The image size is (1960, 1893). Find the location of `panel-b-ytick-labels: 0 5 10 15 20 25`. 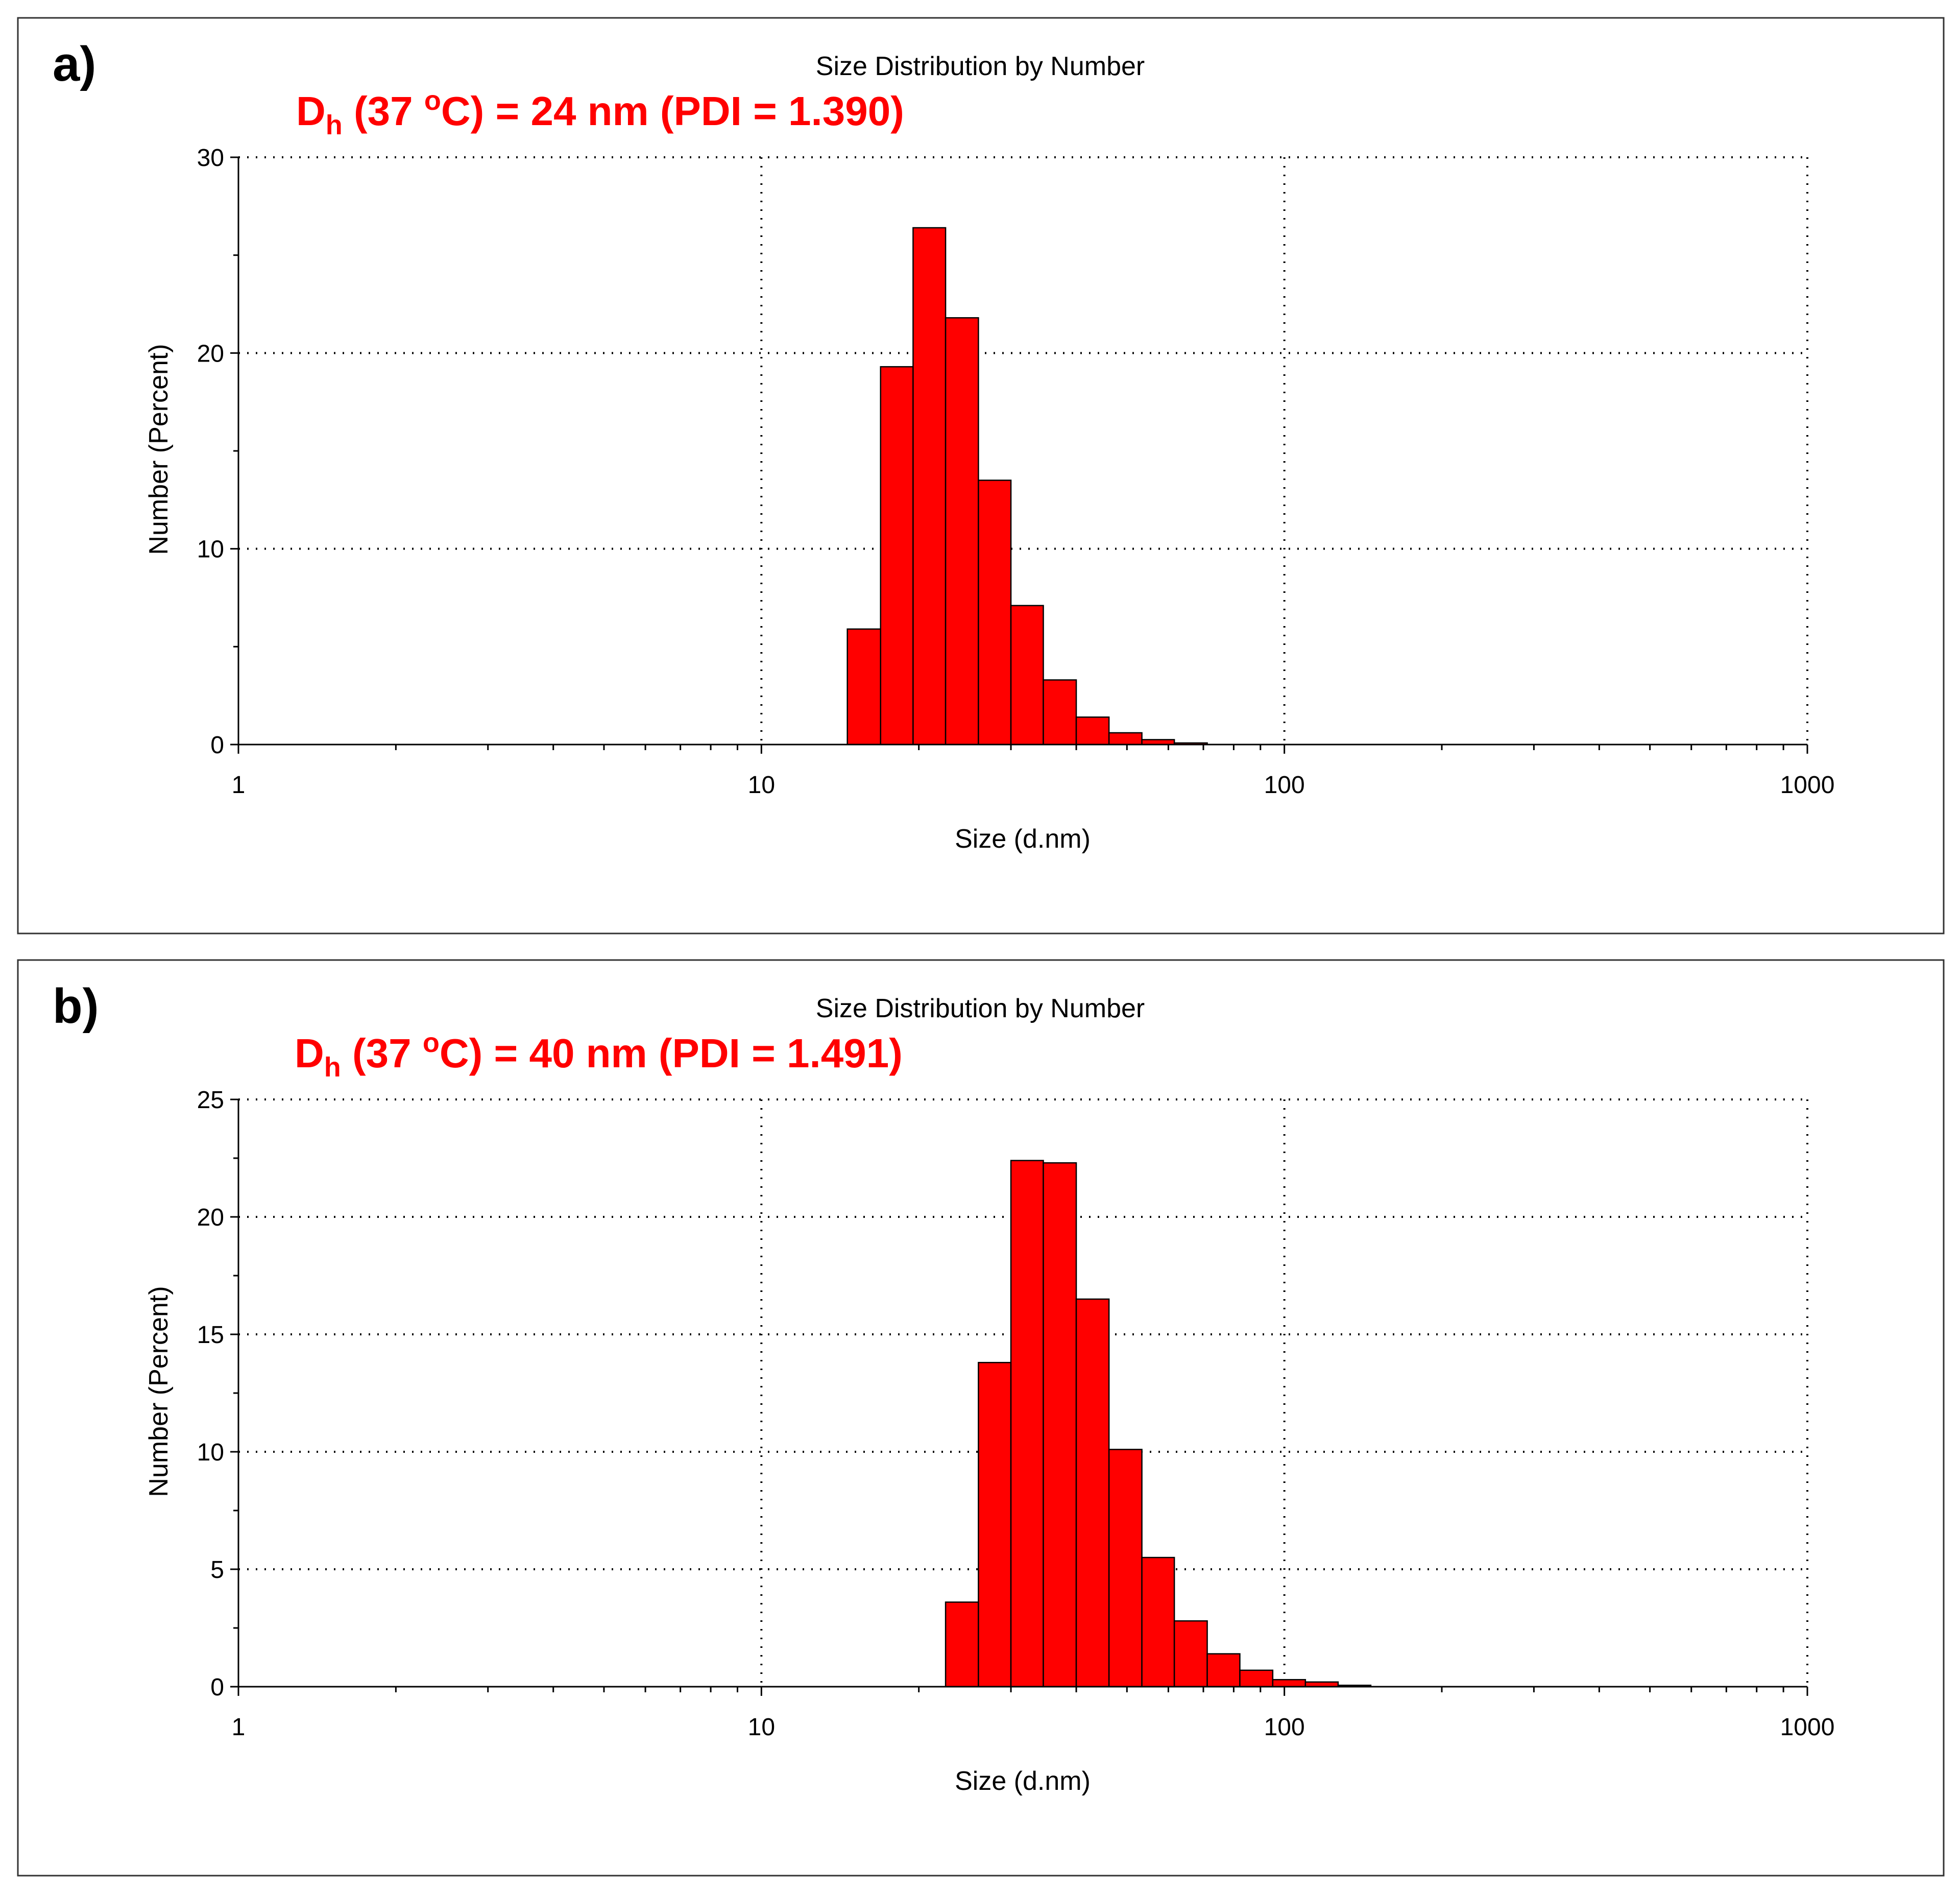

panel-b-ytick-labels: 0 5 10 15 20 25 is located at coordinates (210, 1394).